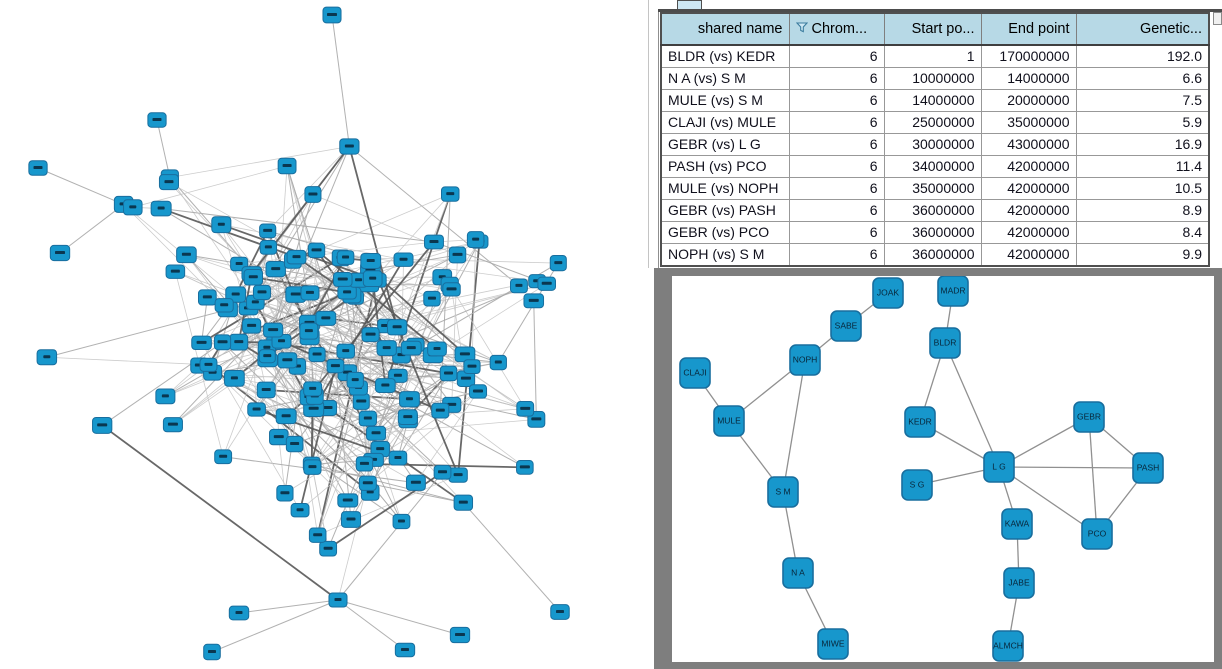  I want to click on node-claji: CLAJI, so click(695, 373).